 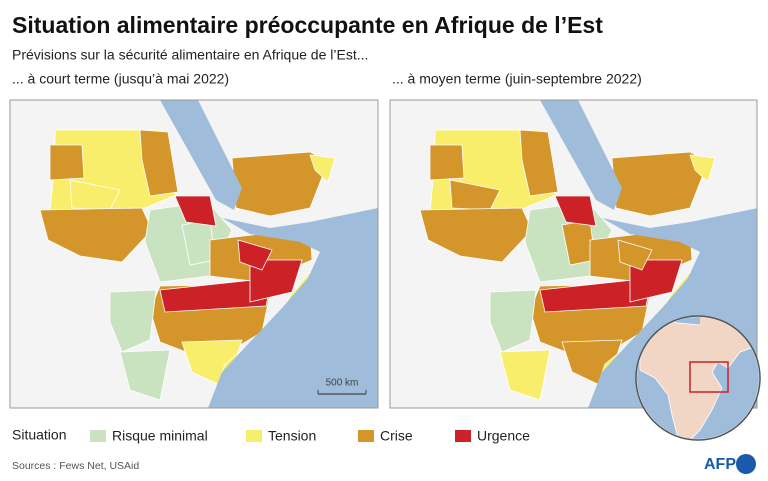 I want to click on globe-border, so click(x=698, y=378).